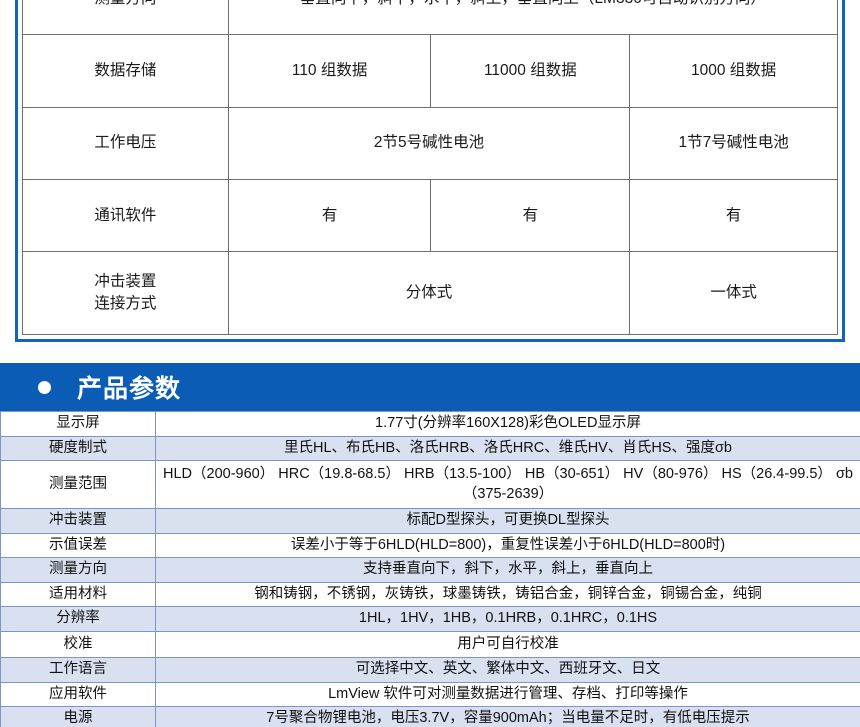 The image size is (860, 727). What do you see at coordinates (530, 216) in the screenshot?
I see `upper-row-4-col2: 有` at bounding box center [530, 216].